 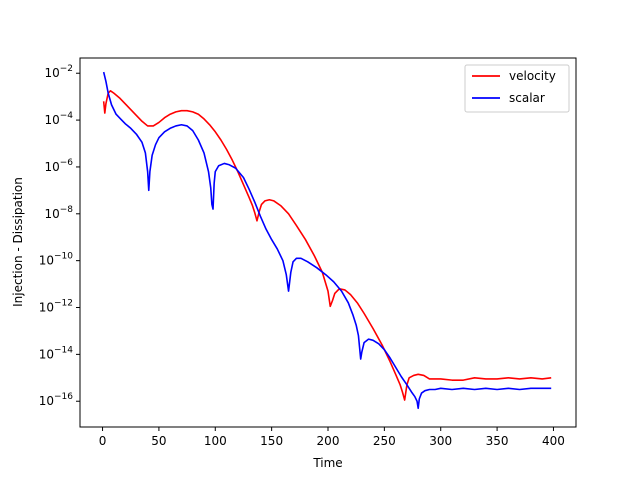 I want to click on y-tick-label: 10⁻², so click(x=58, y=72).